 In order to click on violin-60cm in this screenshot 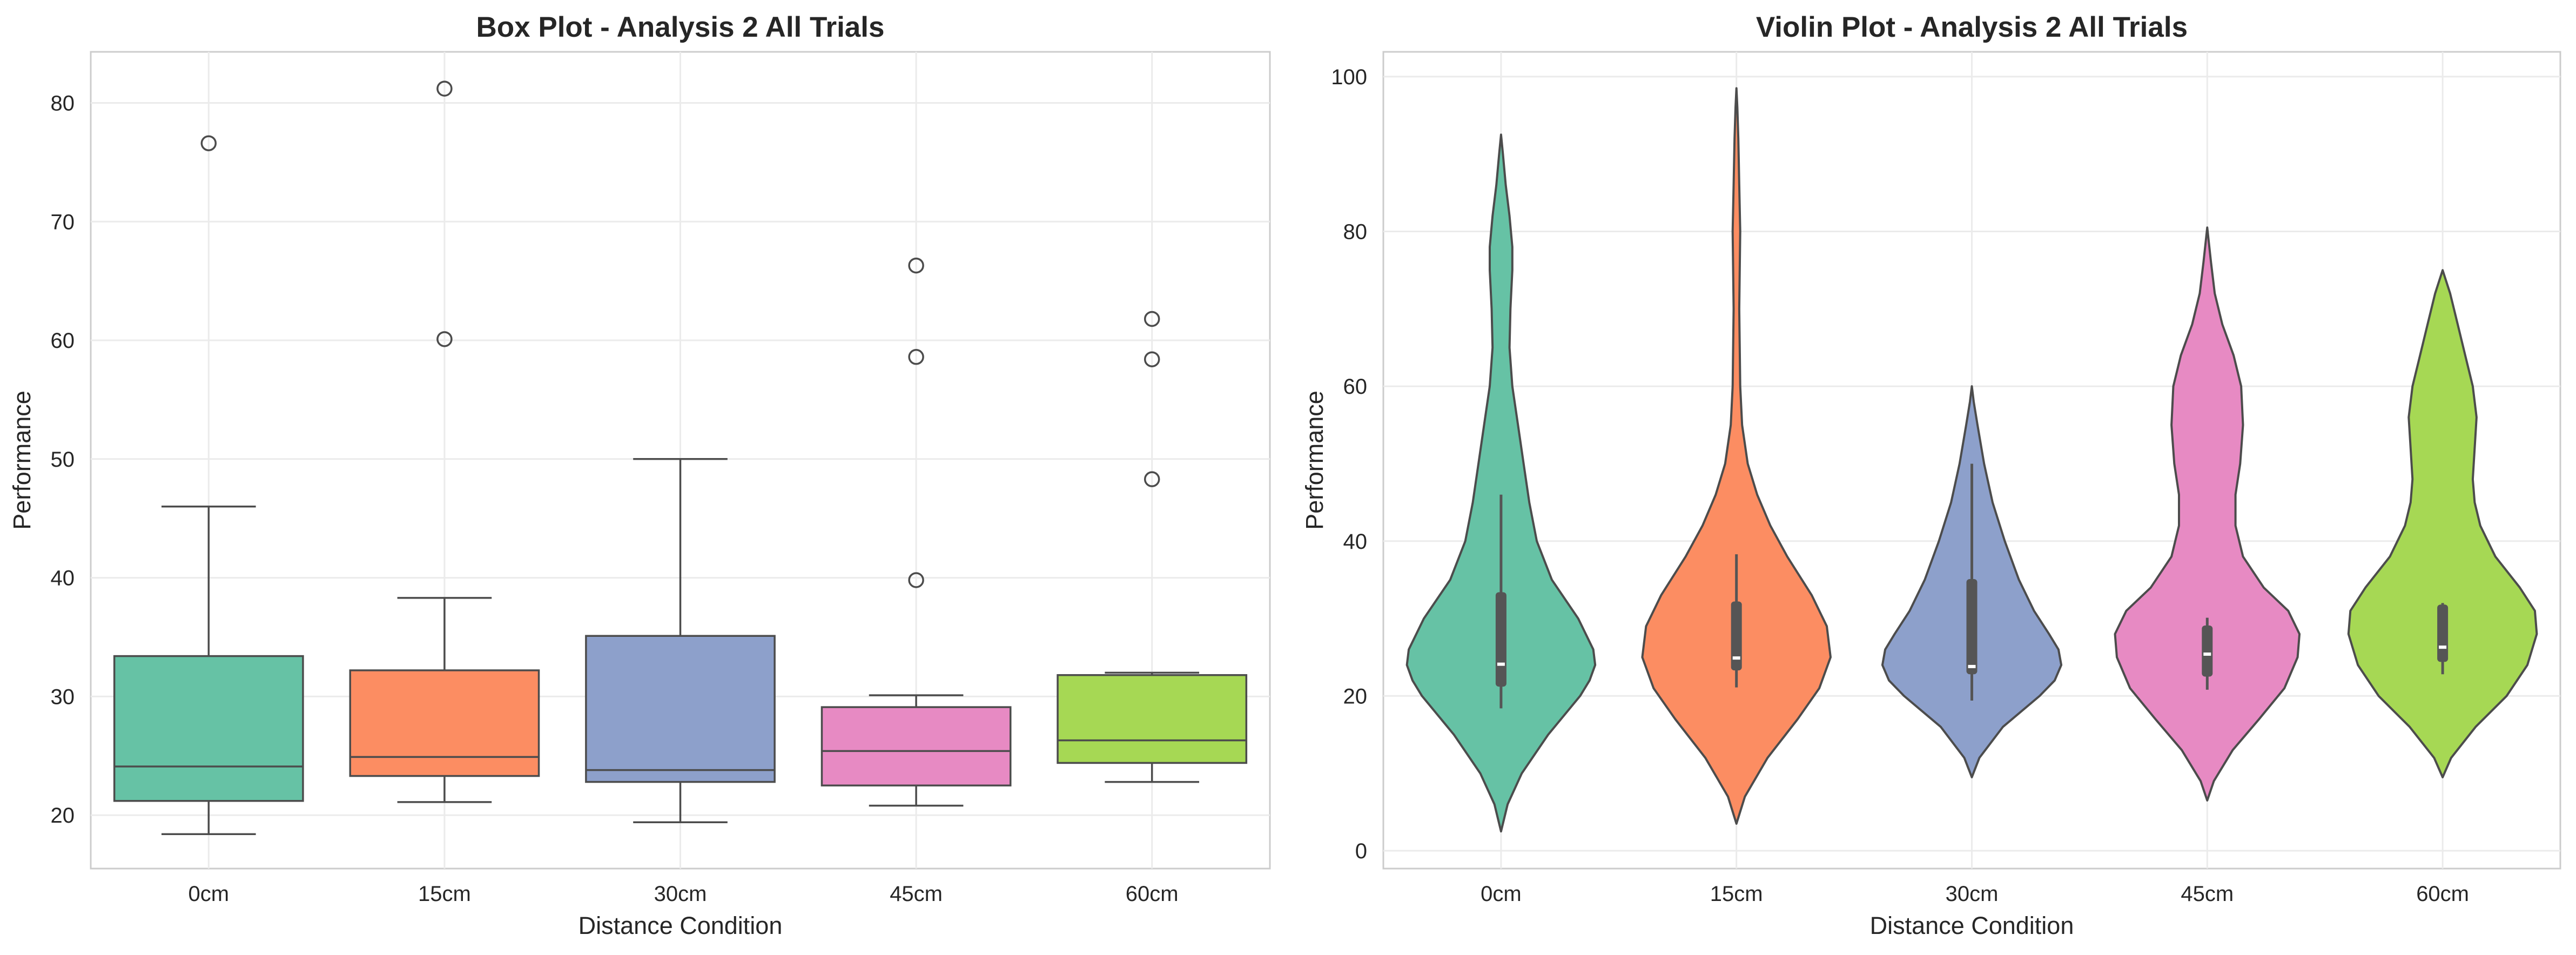, I will do `click(2442, 523)`.